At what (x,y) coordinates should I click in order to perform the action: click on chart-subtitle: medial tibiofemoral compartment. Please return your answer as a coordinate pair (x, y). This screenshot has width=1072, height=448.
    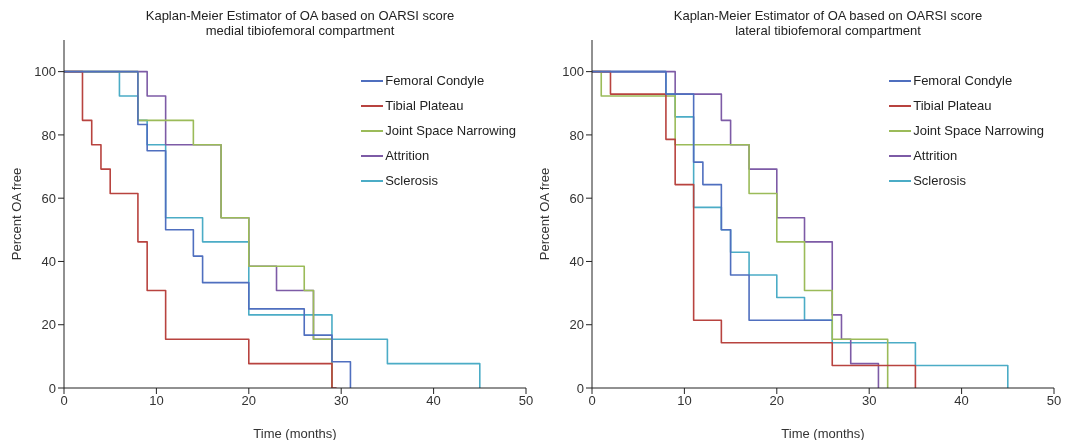
    Looking at the image, I should click on (300, 30).